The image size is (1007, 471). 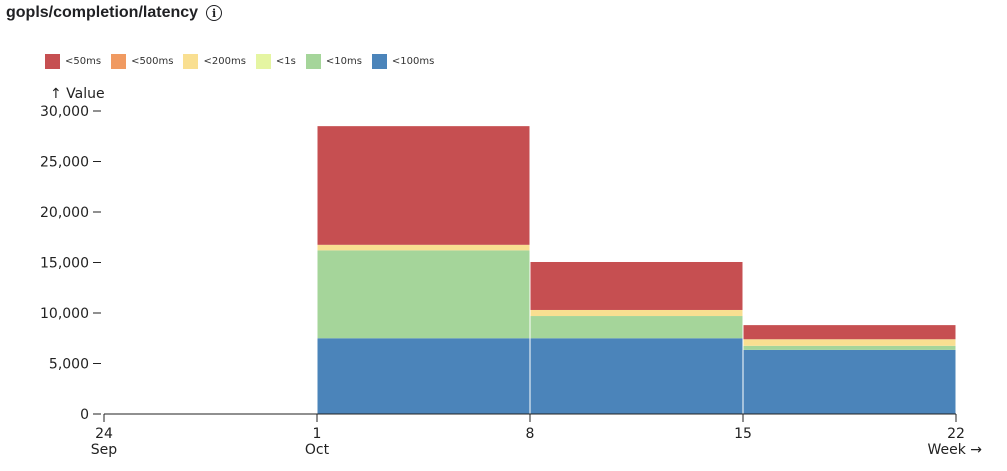 I want to click on y-tick-label: 0, so click(x=84, y=415).